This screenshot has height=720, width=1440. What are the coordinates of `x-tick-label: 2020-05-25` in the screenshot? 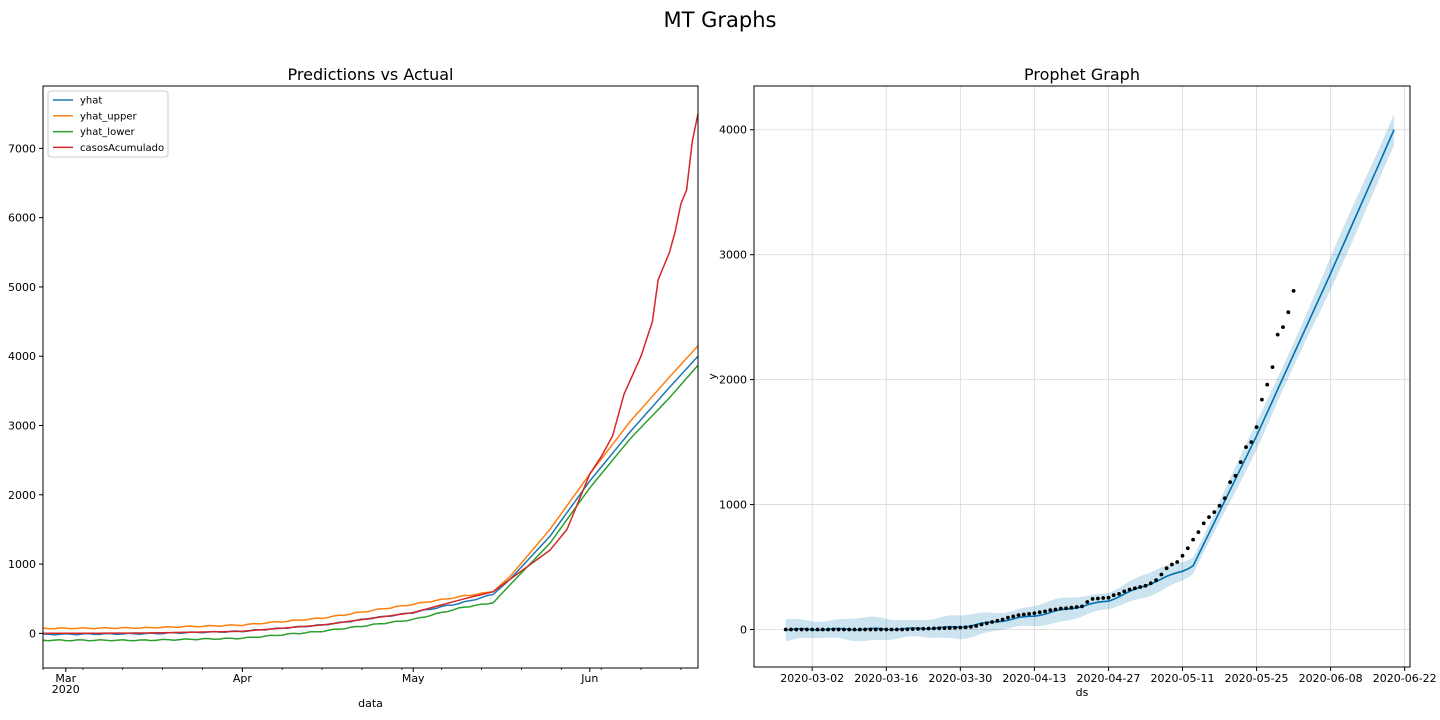 It's located at (1257, 678).